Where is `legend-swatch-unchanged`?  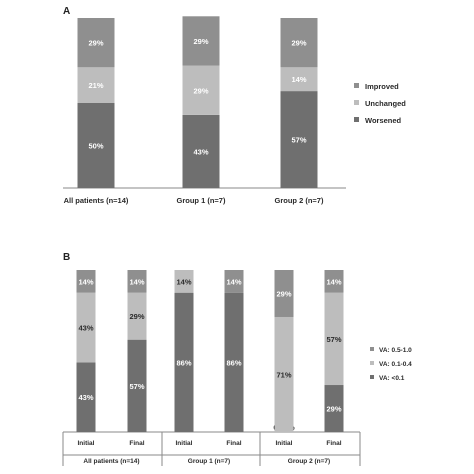
legend-swatch-unchanged is located at coordinates (356, 102).